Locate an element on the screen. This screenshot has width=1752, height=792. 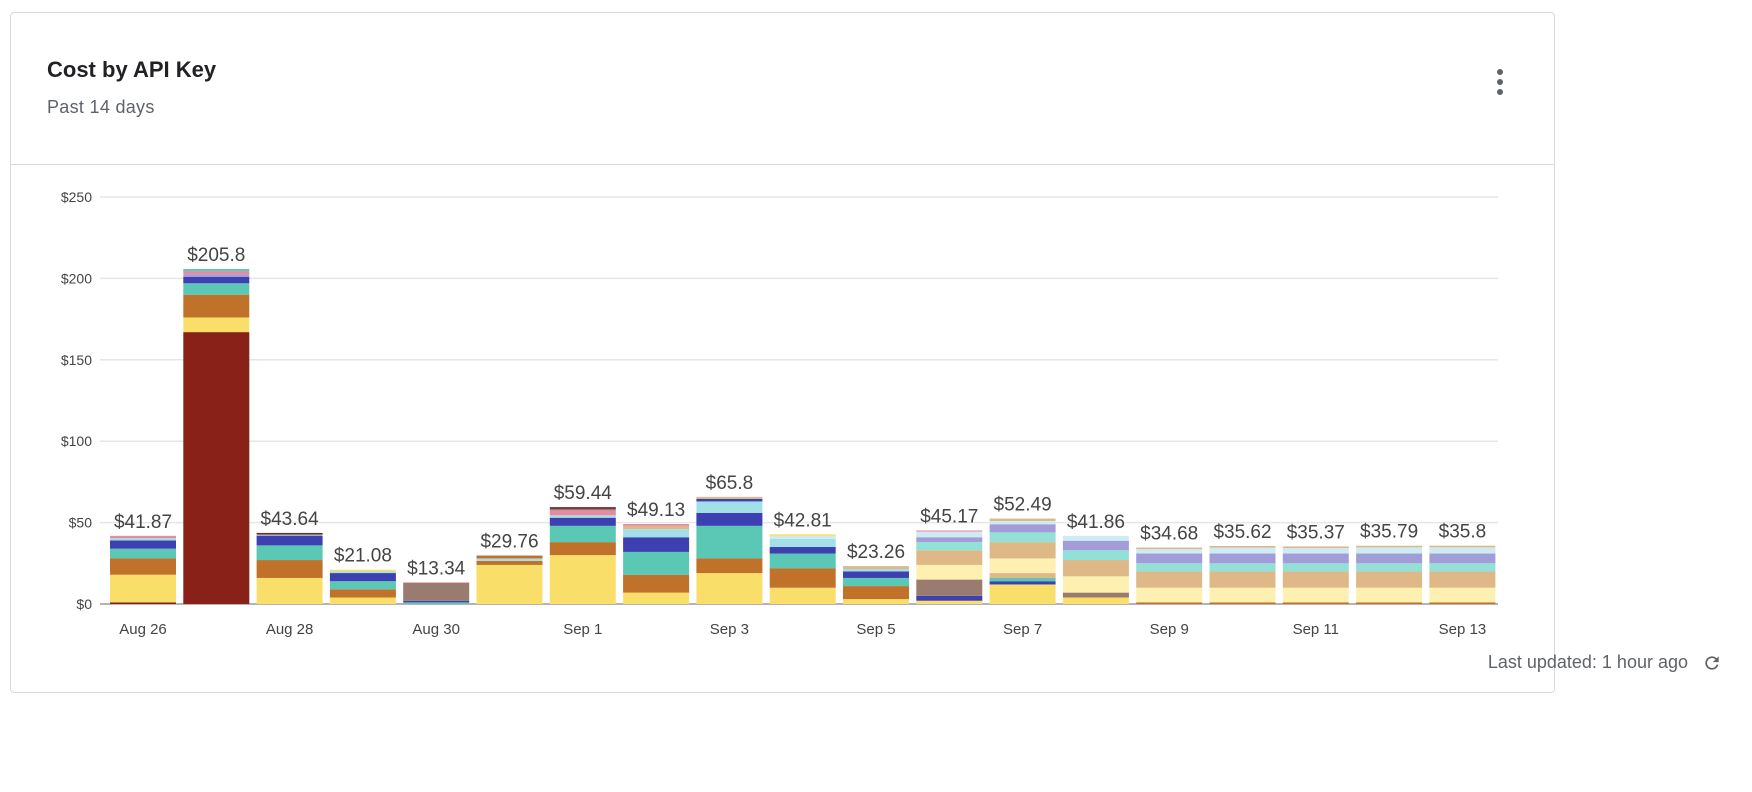
bar-total-label: $49.13 is located at coordinates (656, 510).